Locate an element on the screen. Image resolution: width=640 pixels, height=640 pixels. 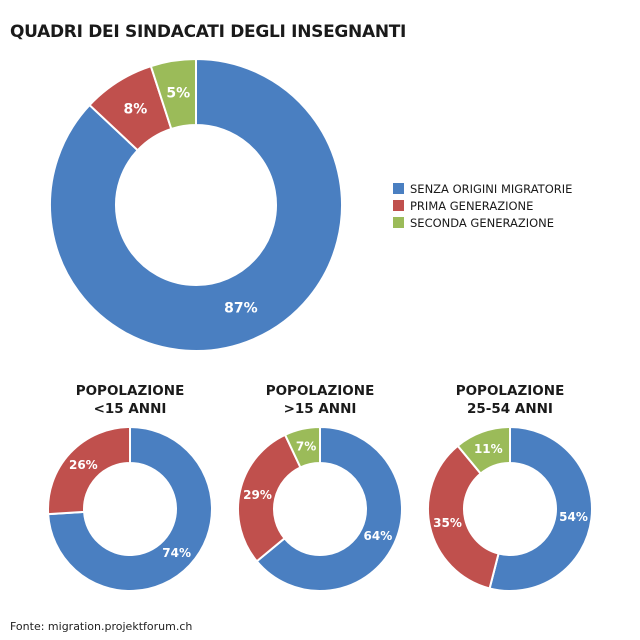
legend-item-prima-generazione: PRIMA GENERAZIONE is located at coordinates (482, 205).